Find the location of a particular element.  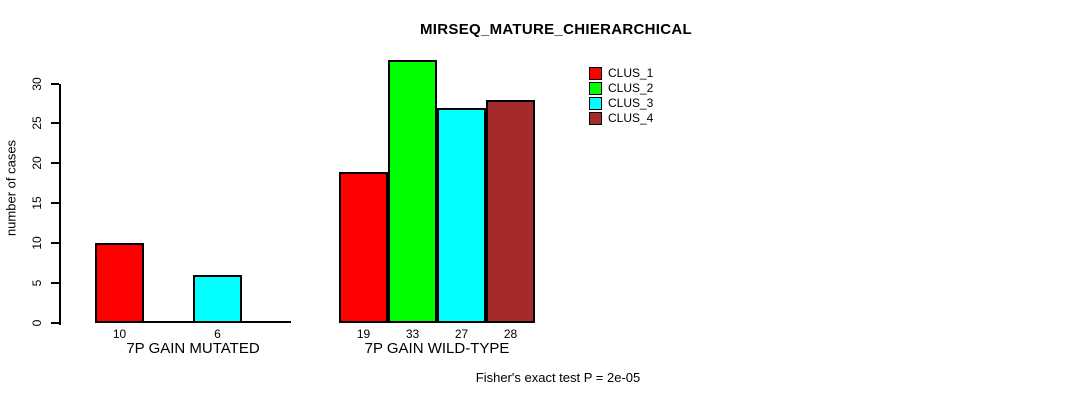

bar-clus-3-7p-gain-mutated is located at coordinates (217, 299).